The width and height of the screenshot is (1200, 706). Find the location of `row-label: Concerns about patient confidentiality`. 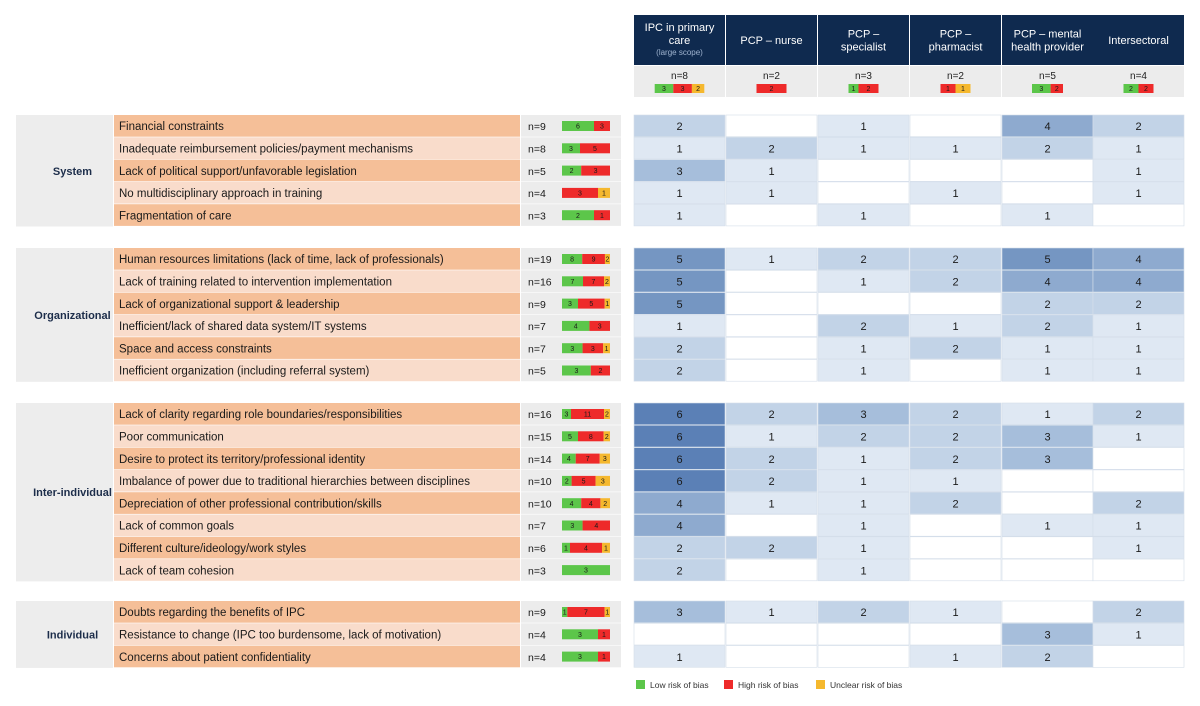

row-label: Concerns about patient confidentiality is located at coordinates (215, 658).